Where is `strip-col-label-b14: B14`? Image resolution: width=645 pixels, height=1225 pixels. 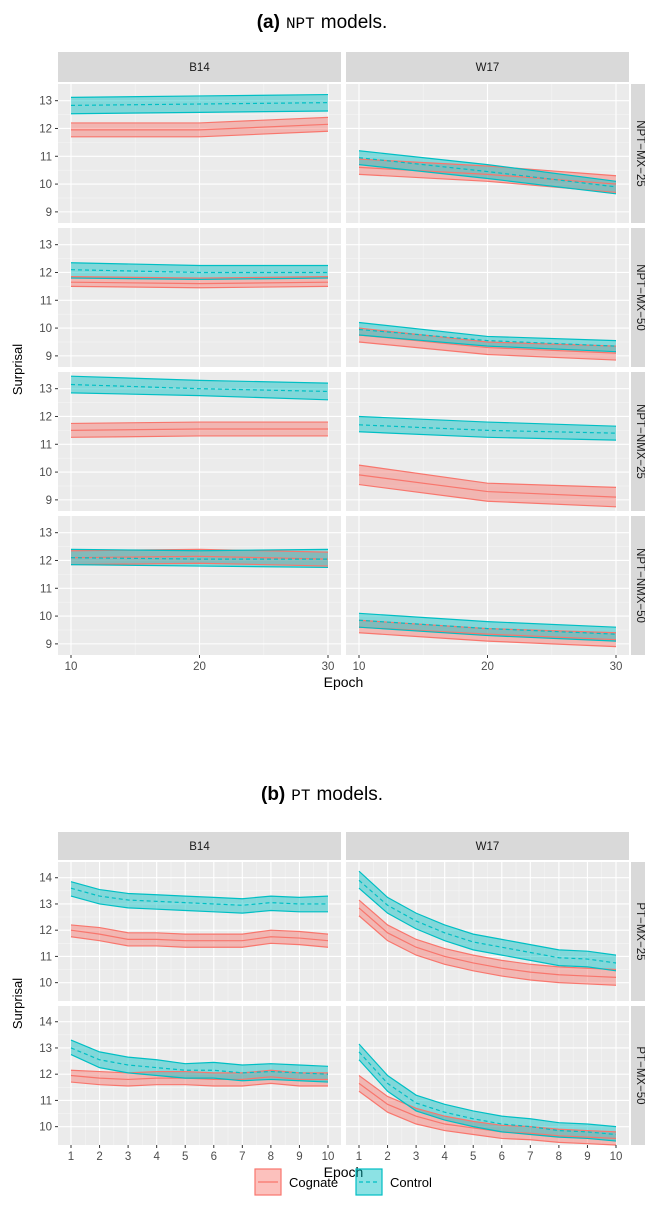 strip-col-label-b14: B14 is located at coordinates (199, 847).